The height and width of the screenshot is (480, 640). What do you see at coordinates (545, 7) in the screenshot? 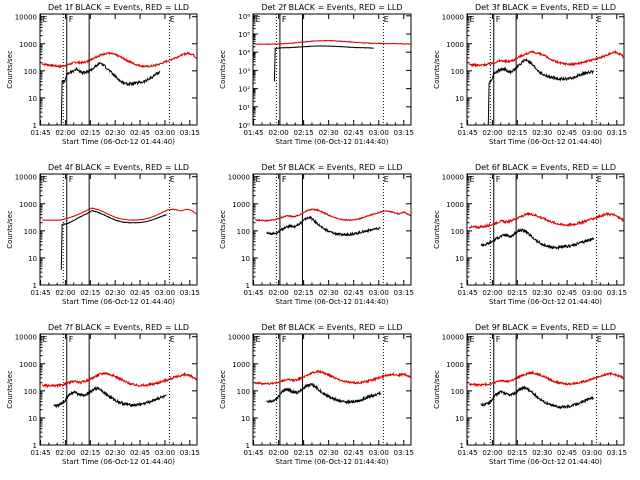
I see `chart-title: Det 3f BLACK = Events, RED = LLD` at bounding box center [545, 7].